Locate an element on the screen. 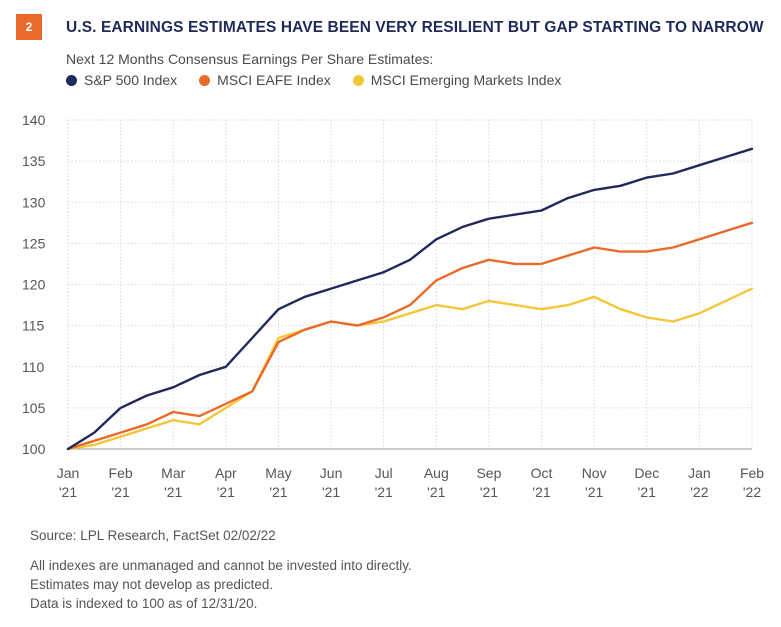  y-tick-label: 130 is located at coordinates (34, 202).